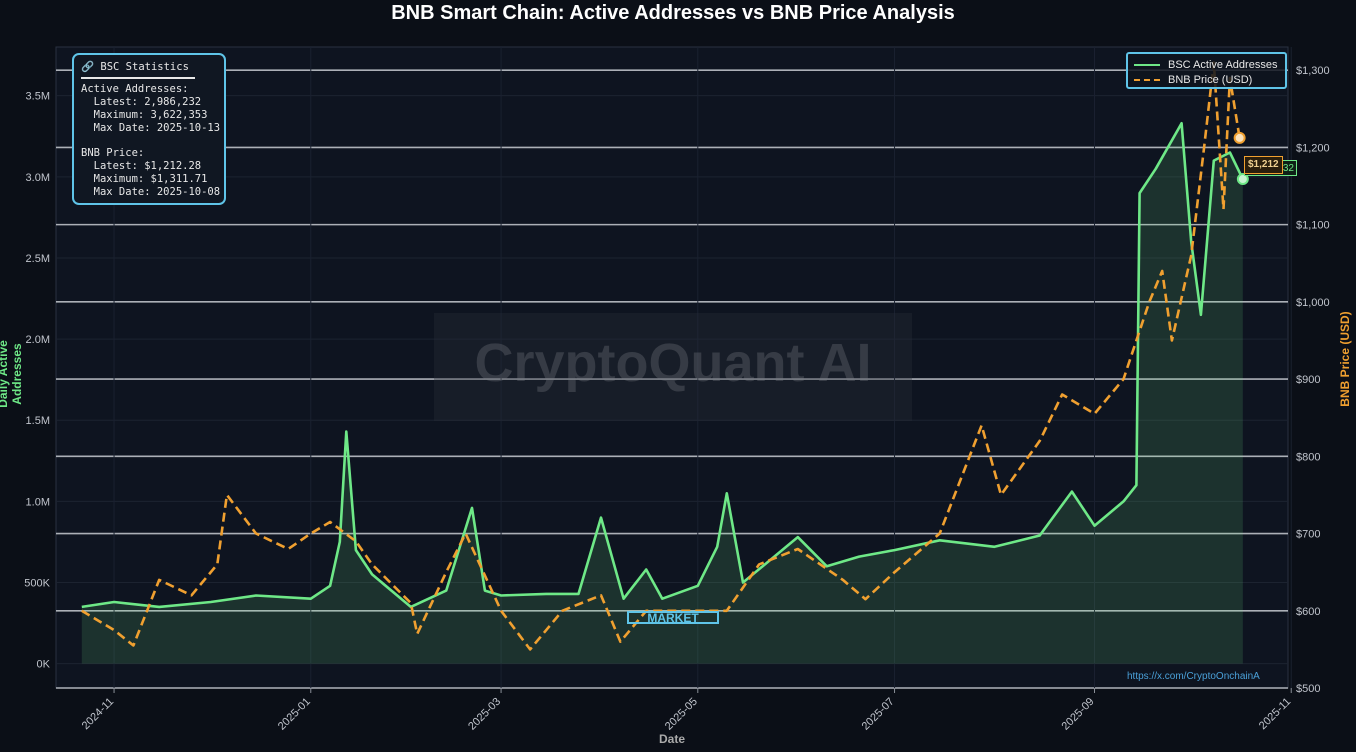  What do you see at coordinates (1078, 714) in the screenshot?
I see `x-tick-label: 2025-09` at bounding box center [1078, 714].